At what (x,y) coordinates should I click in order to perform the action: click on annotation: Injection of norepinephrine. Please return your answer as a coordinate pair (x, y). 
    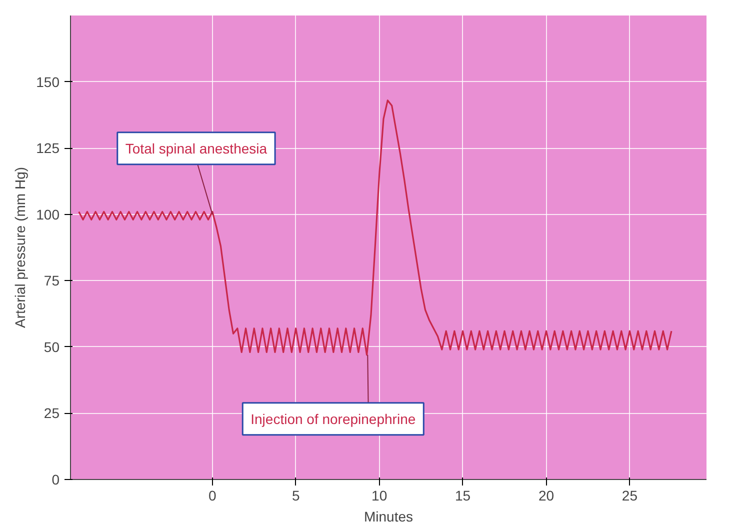
    Looking at the image, I should click on (333, 418).